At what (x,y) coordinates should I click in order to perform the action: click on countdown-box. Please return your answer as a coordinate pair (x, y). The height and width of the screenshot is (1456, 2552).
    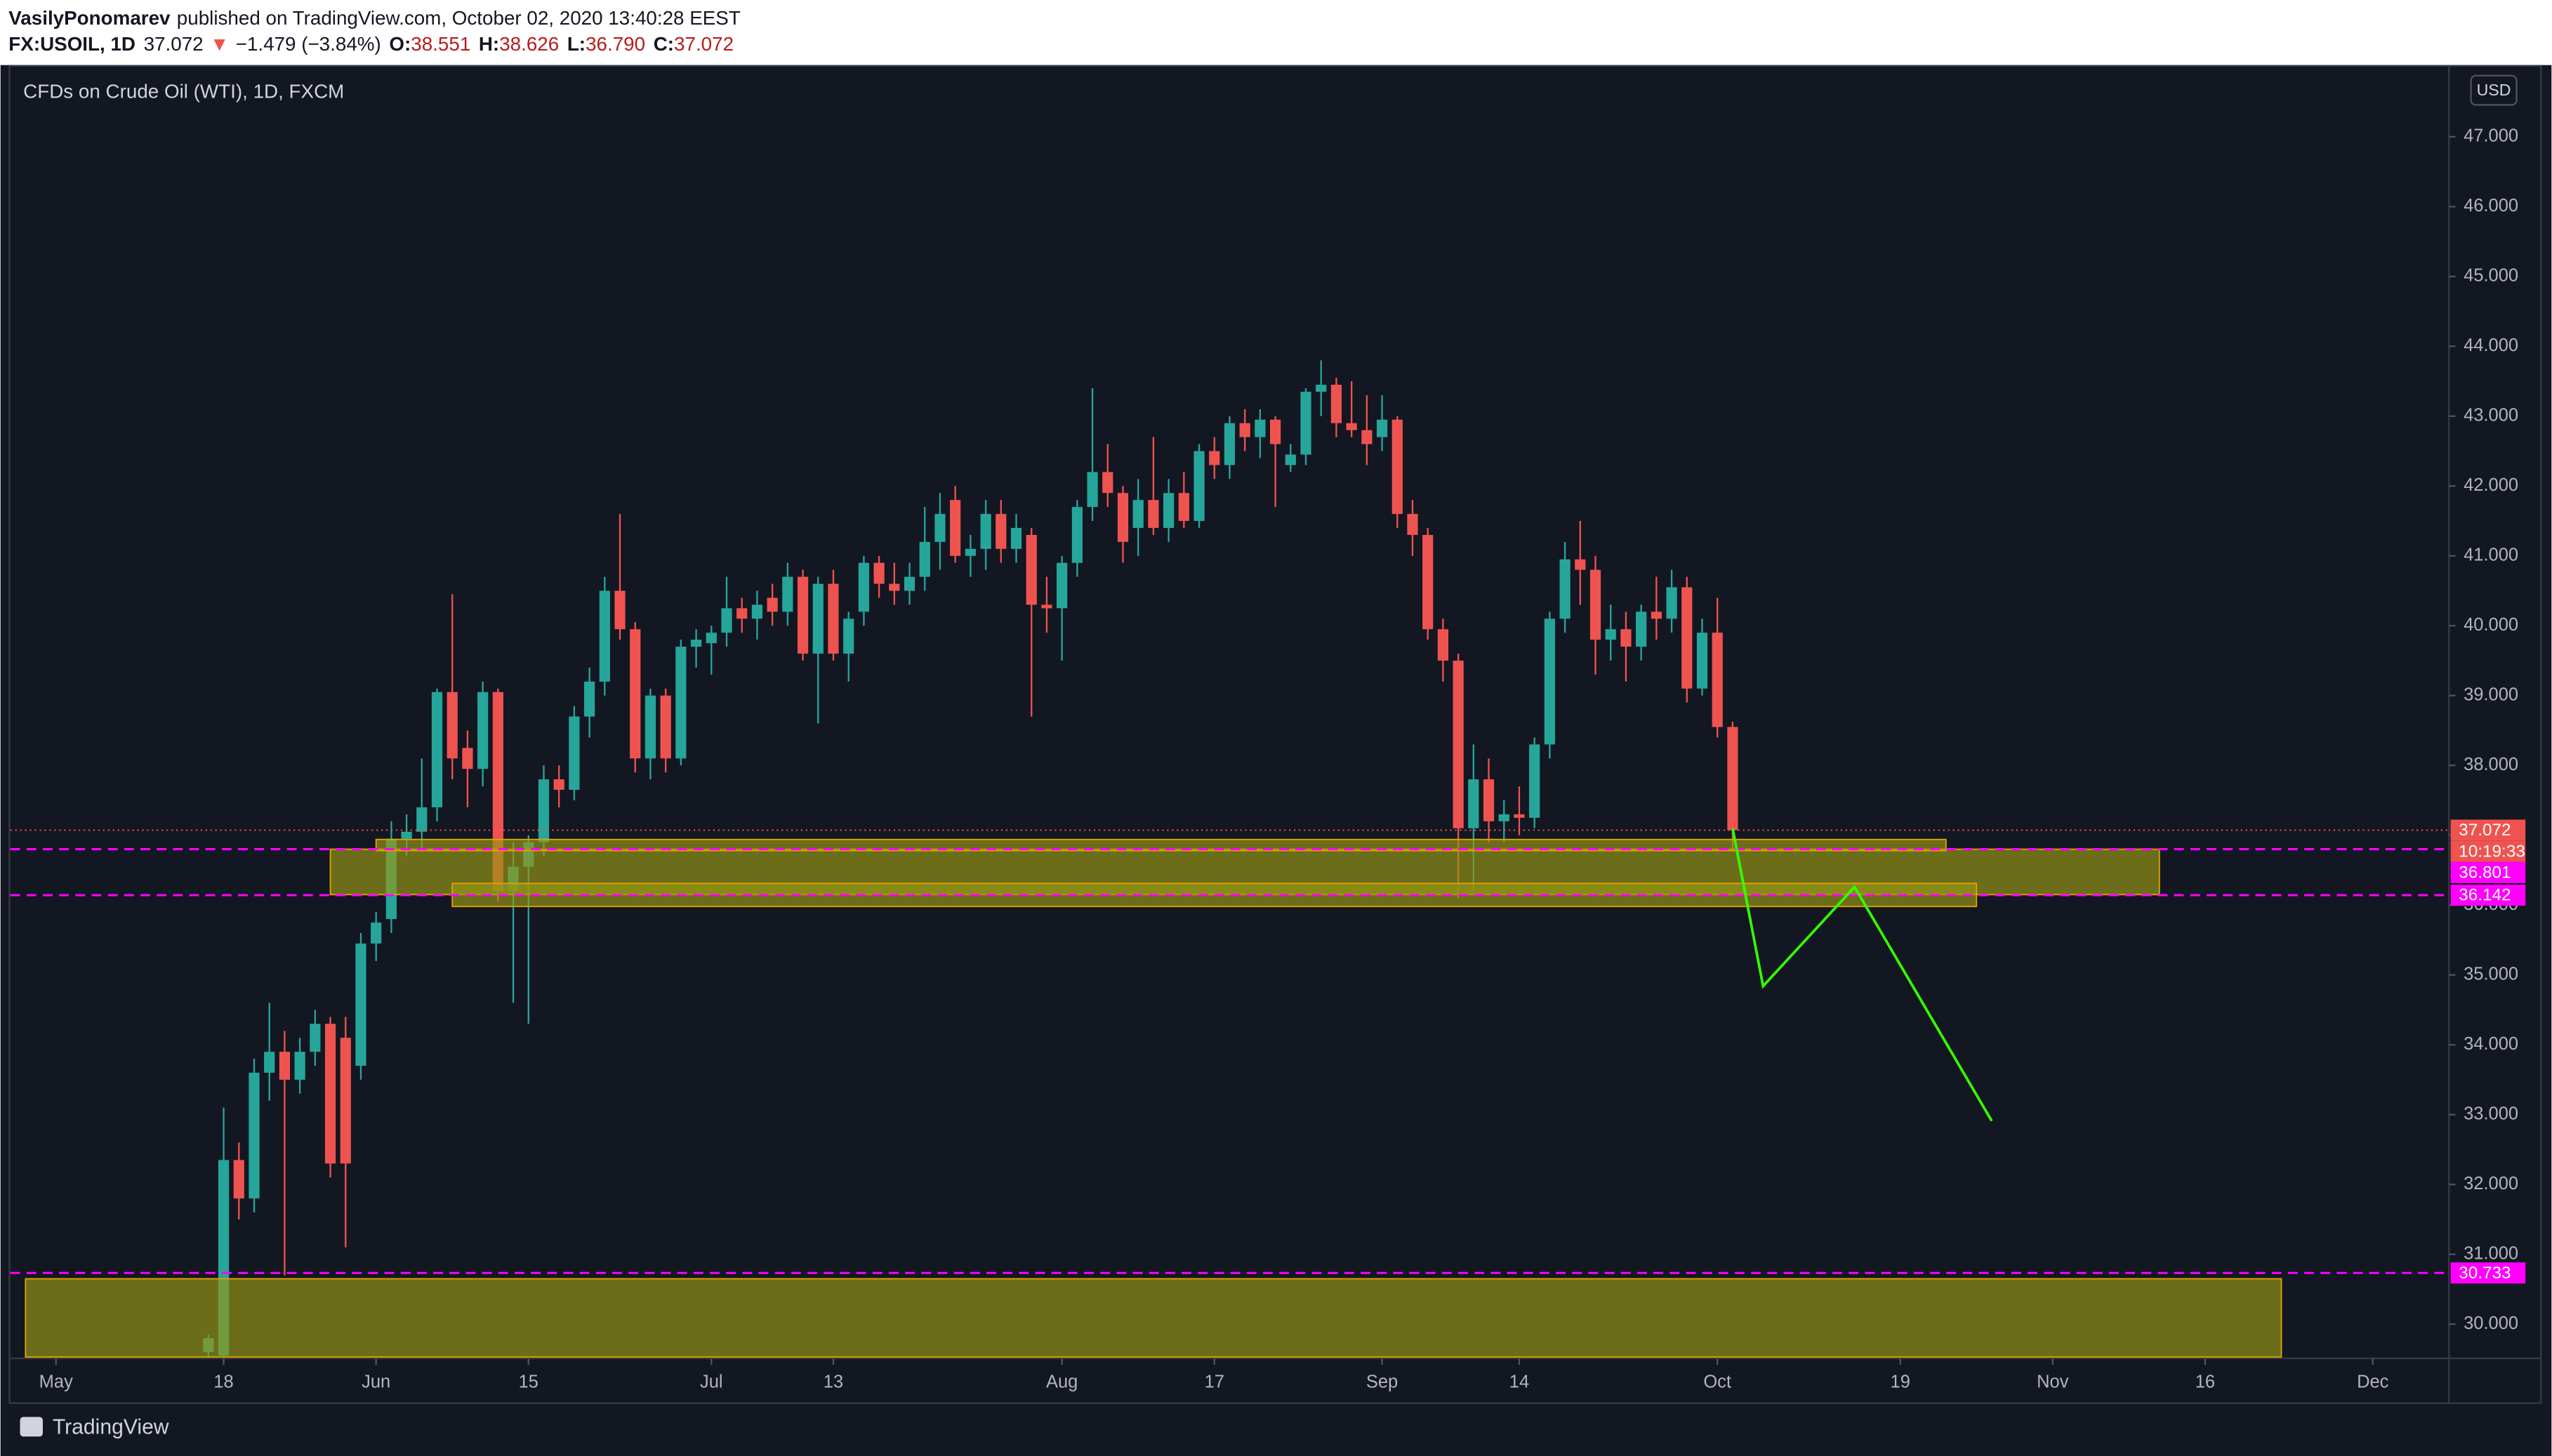
    Looking at the image, I should click on (2488, 851).